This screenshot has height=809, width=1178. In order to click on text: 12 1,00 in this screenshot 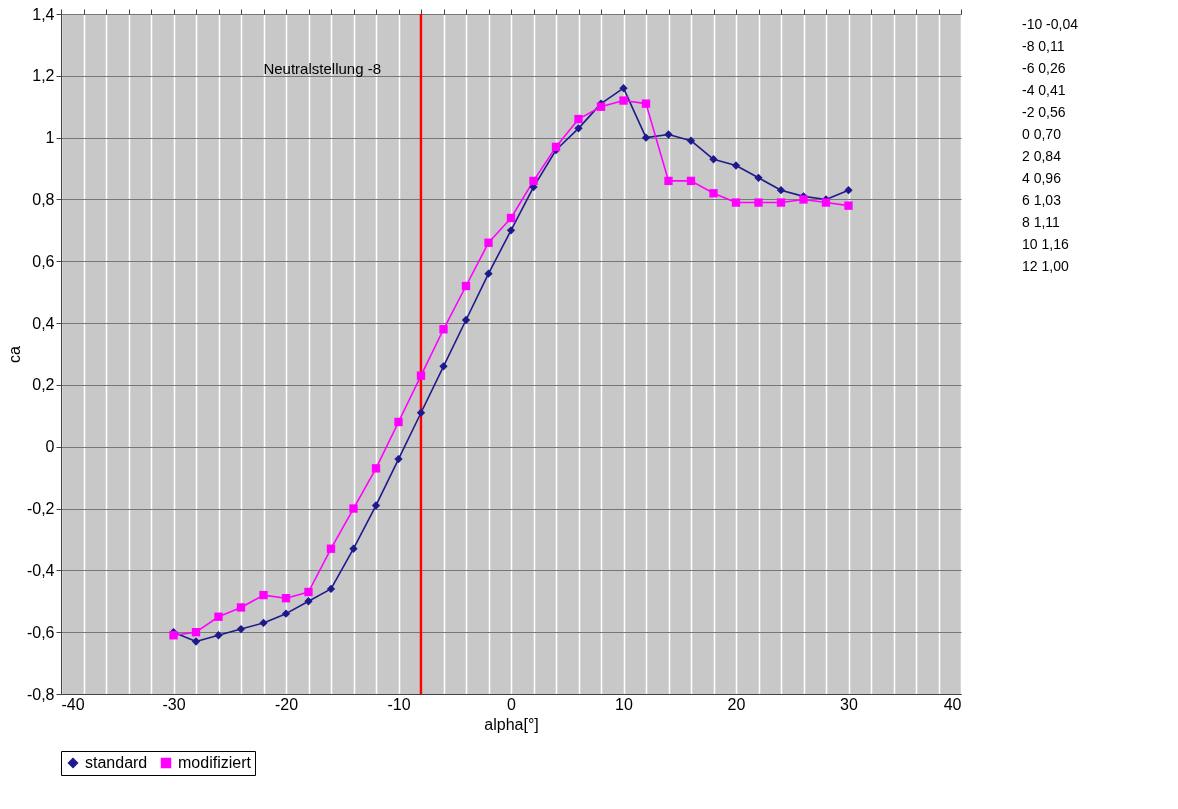, I will do `click(1045, 266)`.